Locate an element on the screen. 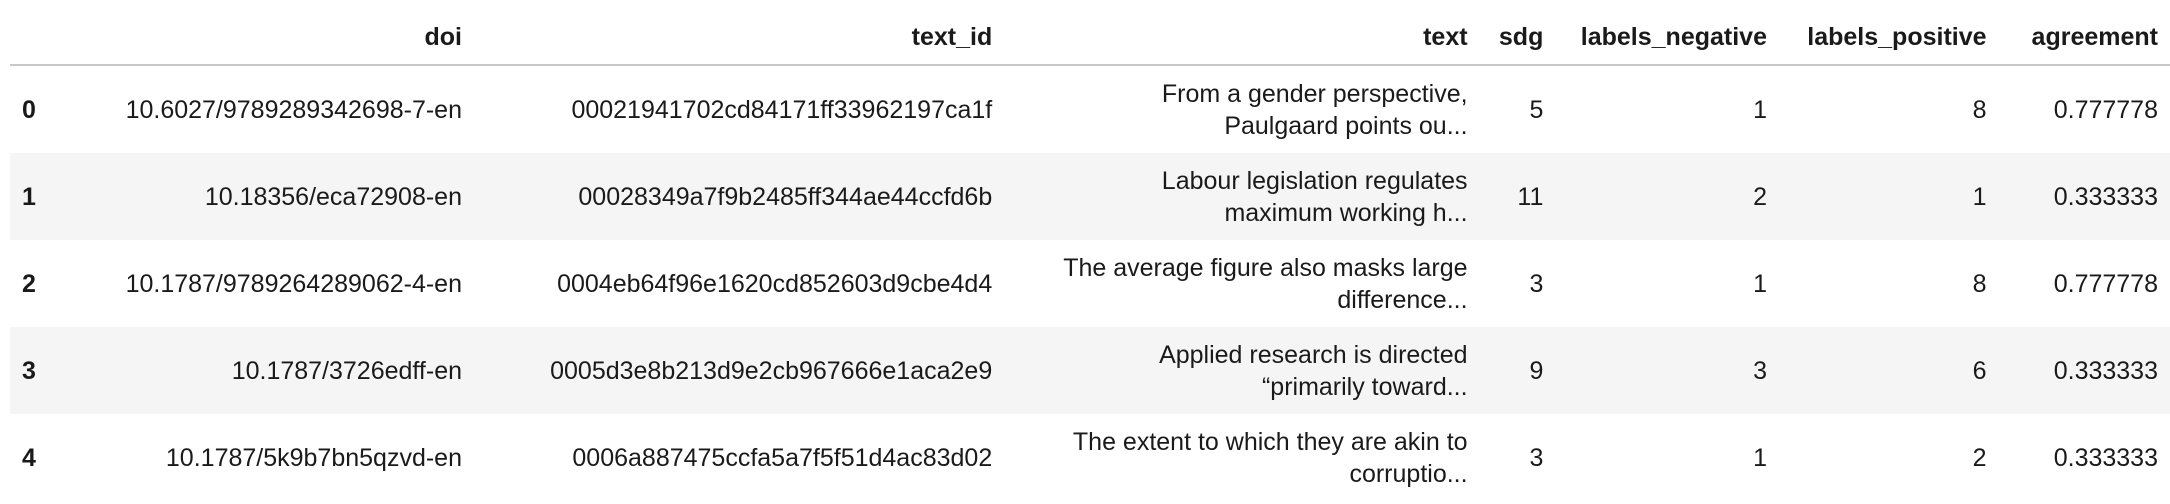  cell-text-line: Applied research is directed is located at coordinates (1313, 354).